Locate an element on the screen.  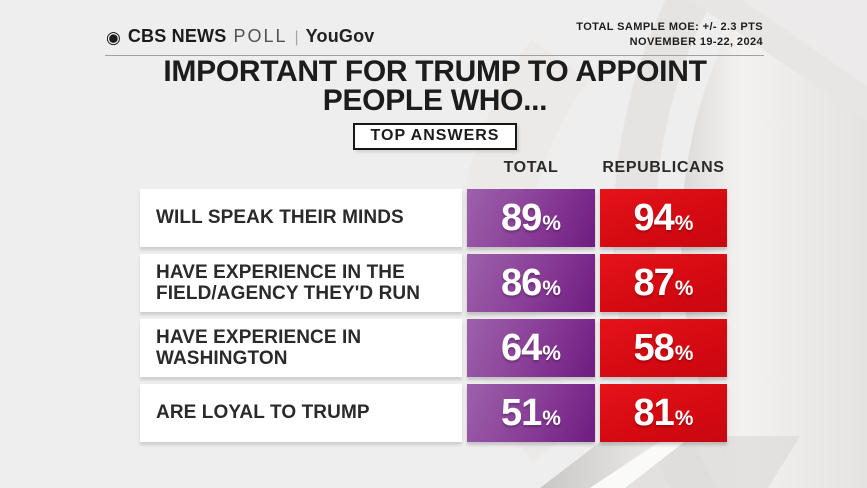
moe-line: TOTAL SAMPLE MOE: +/- 2.3 PTS is located at coordinates (669, 27).